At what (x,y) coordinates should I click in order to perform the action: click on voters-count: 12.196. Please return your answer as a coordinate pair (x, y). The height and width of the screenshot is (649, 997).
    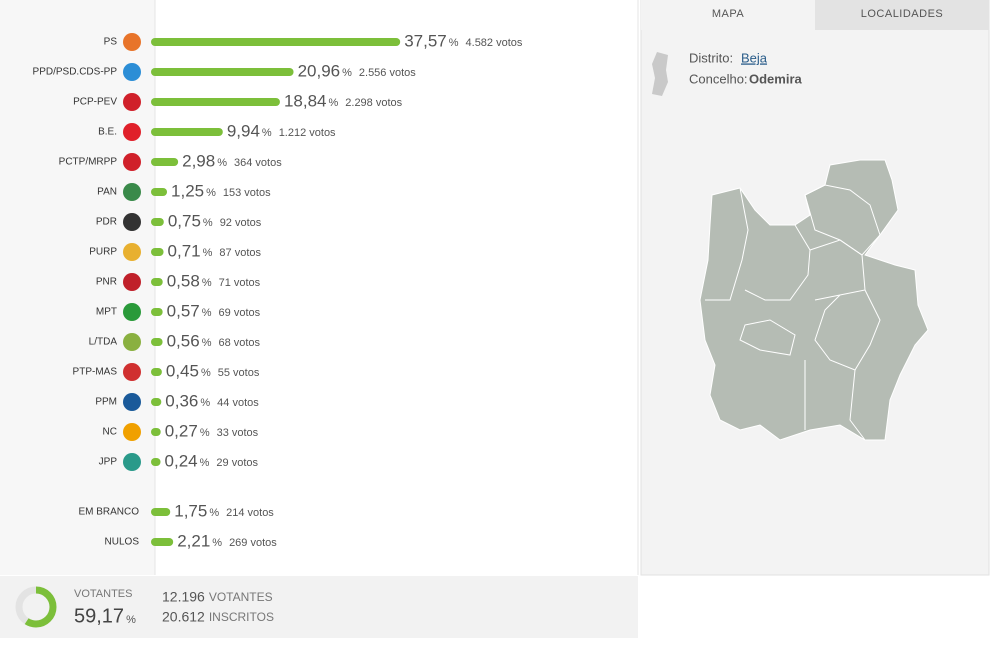
    Looking at the image, I should click on (183, 597).